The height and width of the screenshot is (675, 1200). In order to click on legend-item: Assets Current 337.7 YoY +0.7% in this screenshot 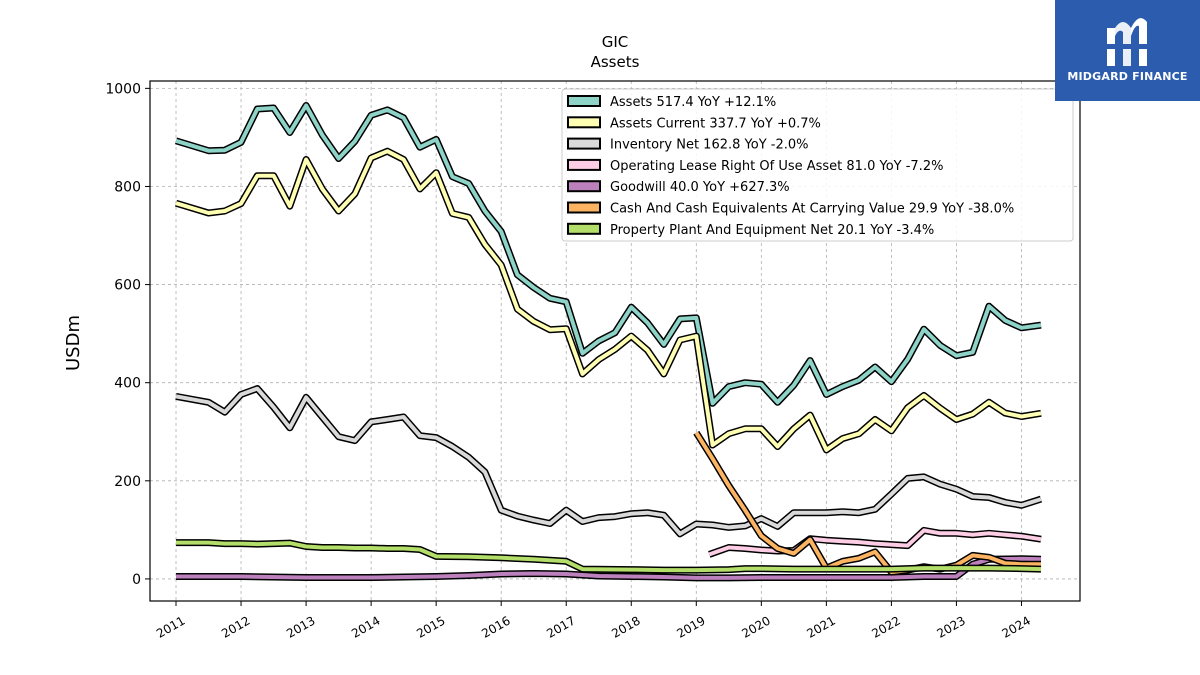, I will do `click(694, 123)`.